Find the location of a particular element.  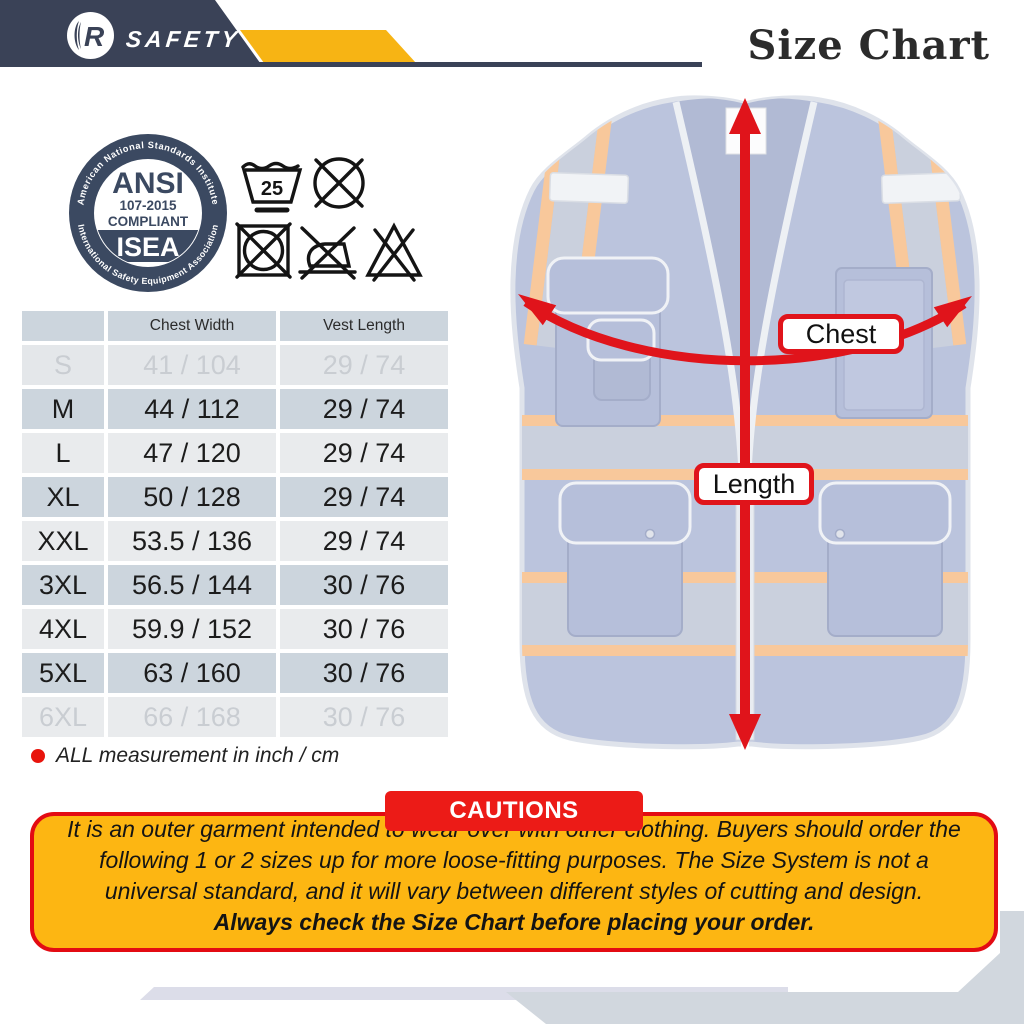

wash-25-gentle-icon: 25 is located at coordinates (272, 187).